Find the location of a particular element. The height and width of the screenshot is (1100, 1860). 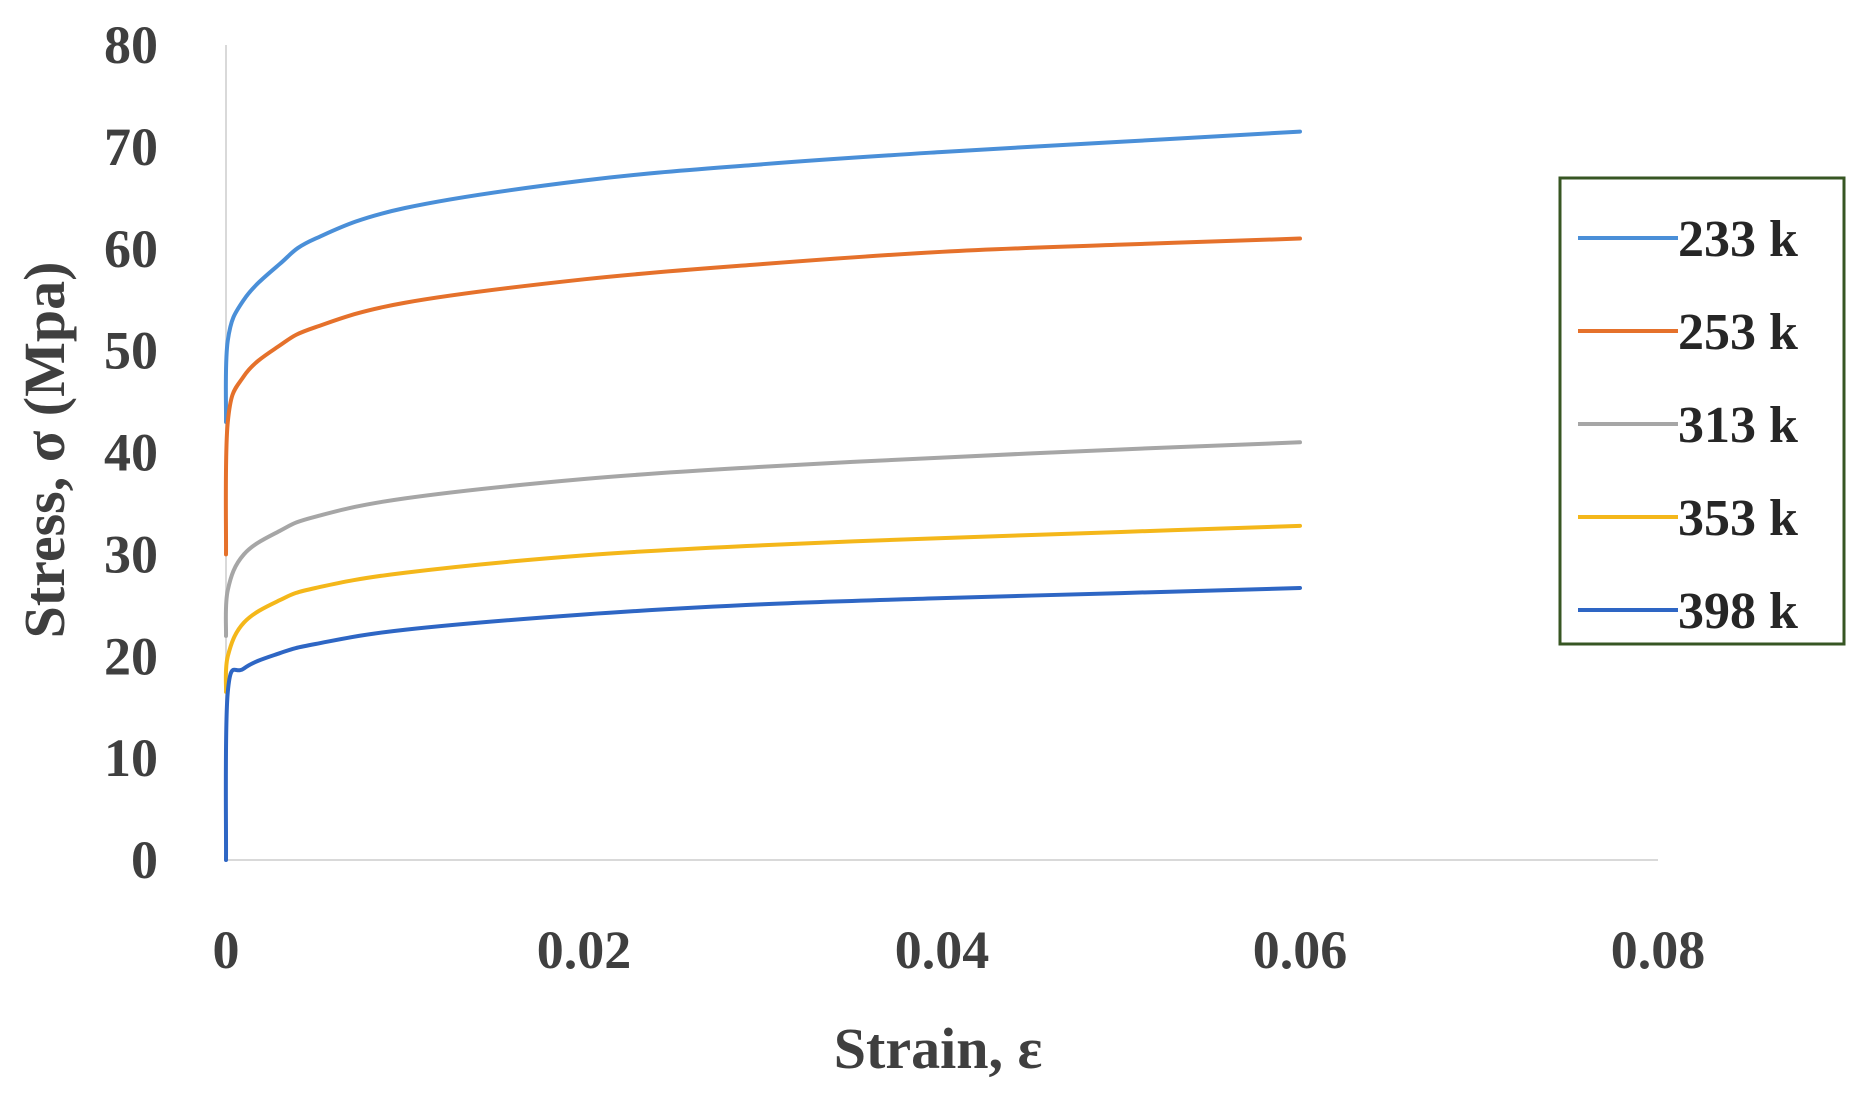

x-axis-title: Strain, ε is located at coordinates (938, 1048).